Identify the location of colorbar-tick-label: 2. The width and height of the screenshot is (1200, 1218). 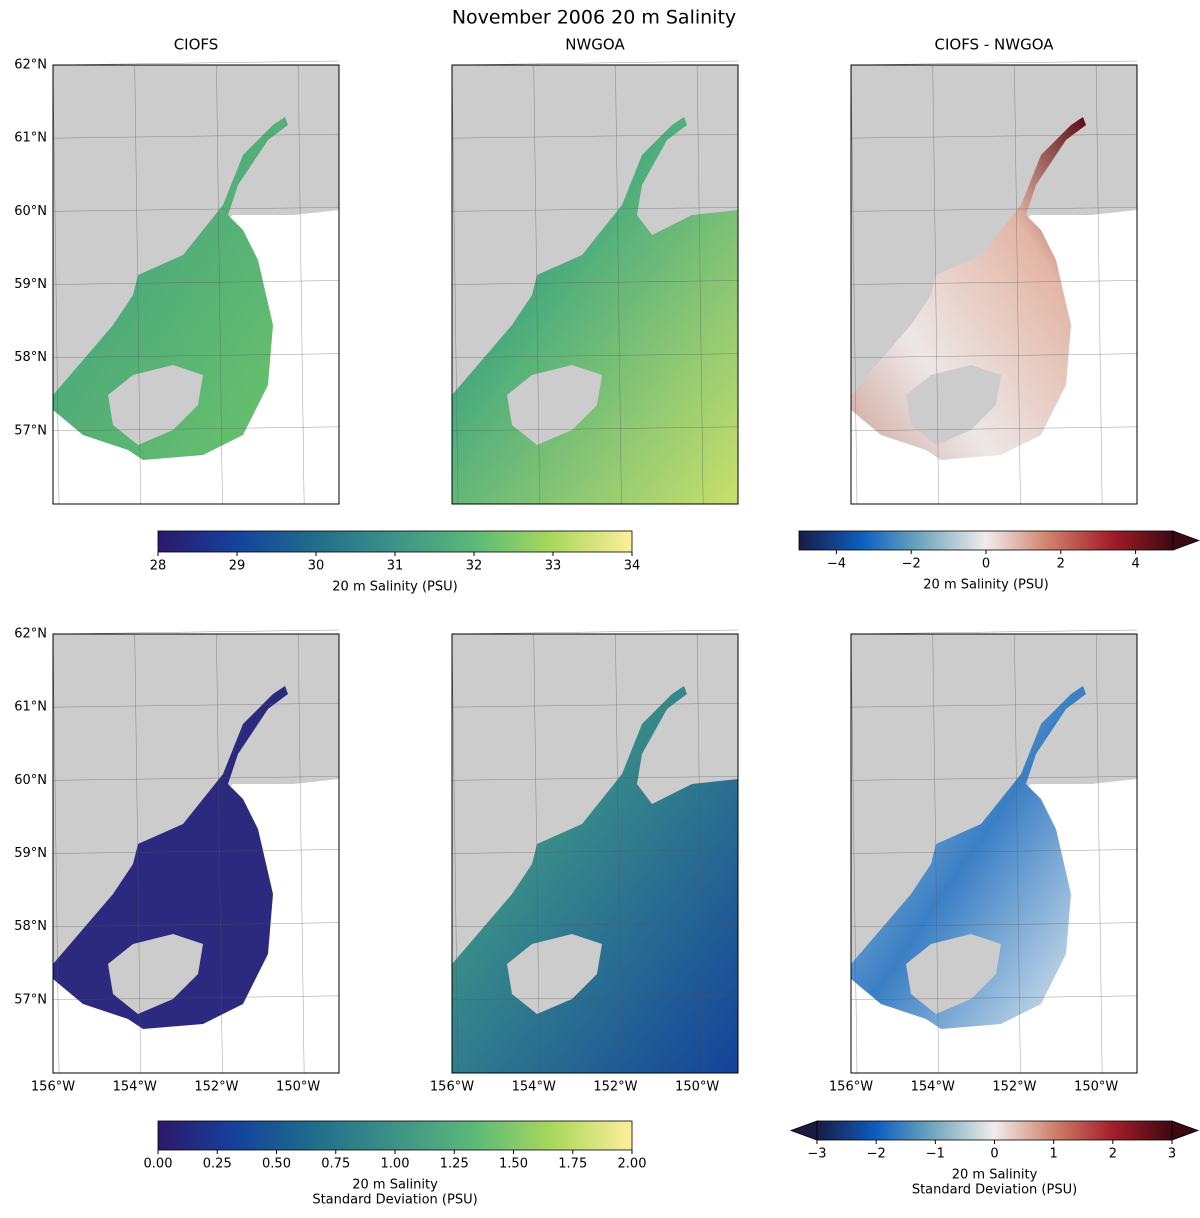
(1061, 564).